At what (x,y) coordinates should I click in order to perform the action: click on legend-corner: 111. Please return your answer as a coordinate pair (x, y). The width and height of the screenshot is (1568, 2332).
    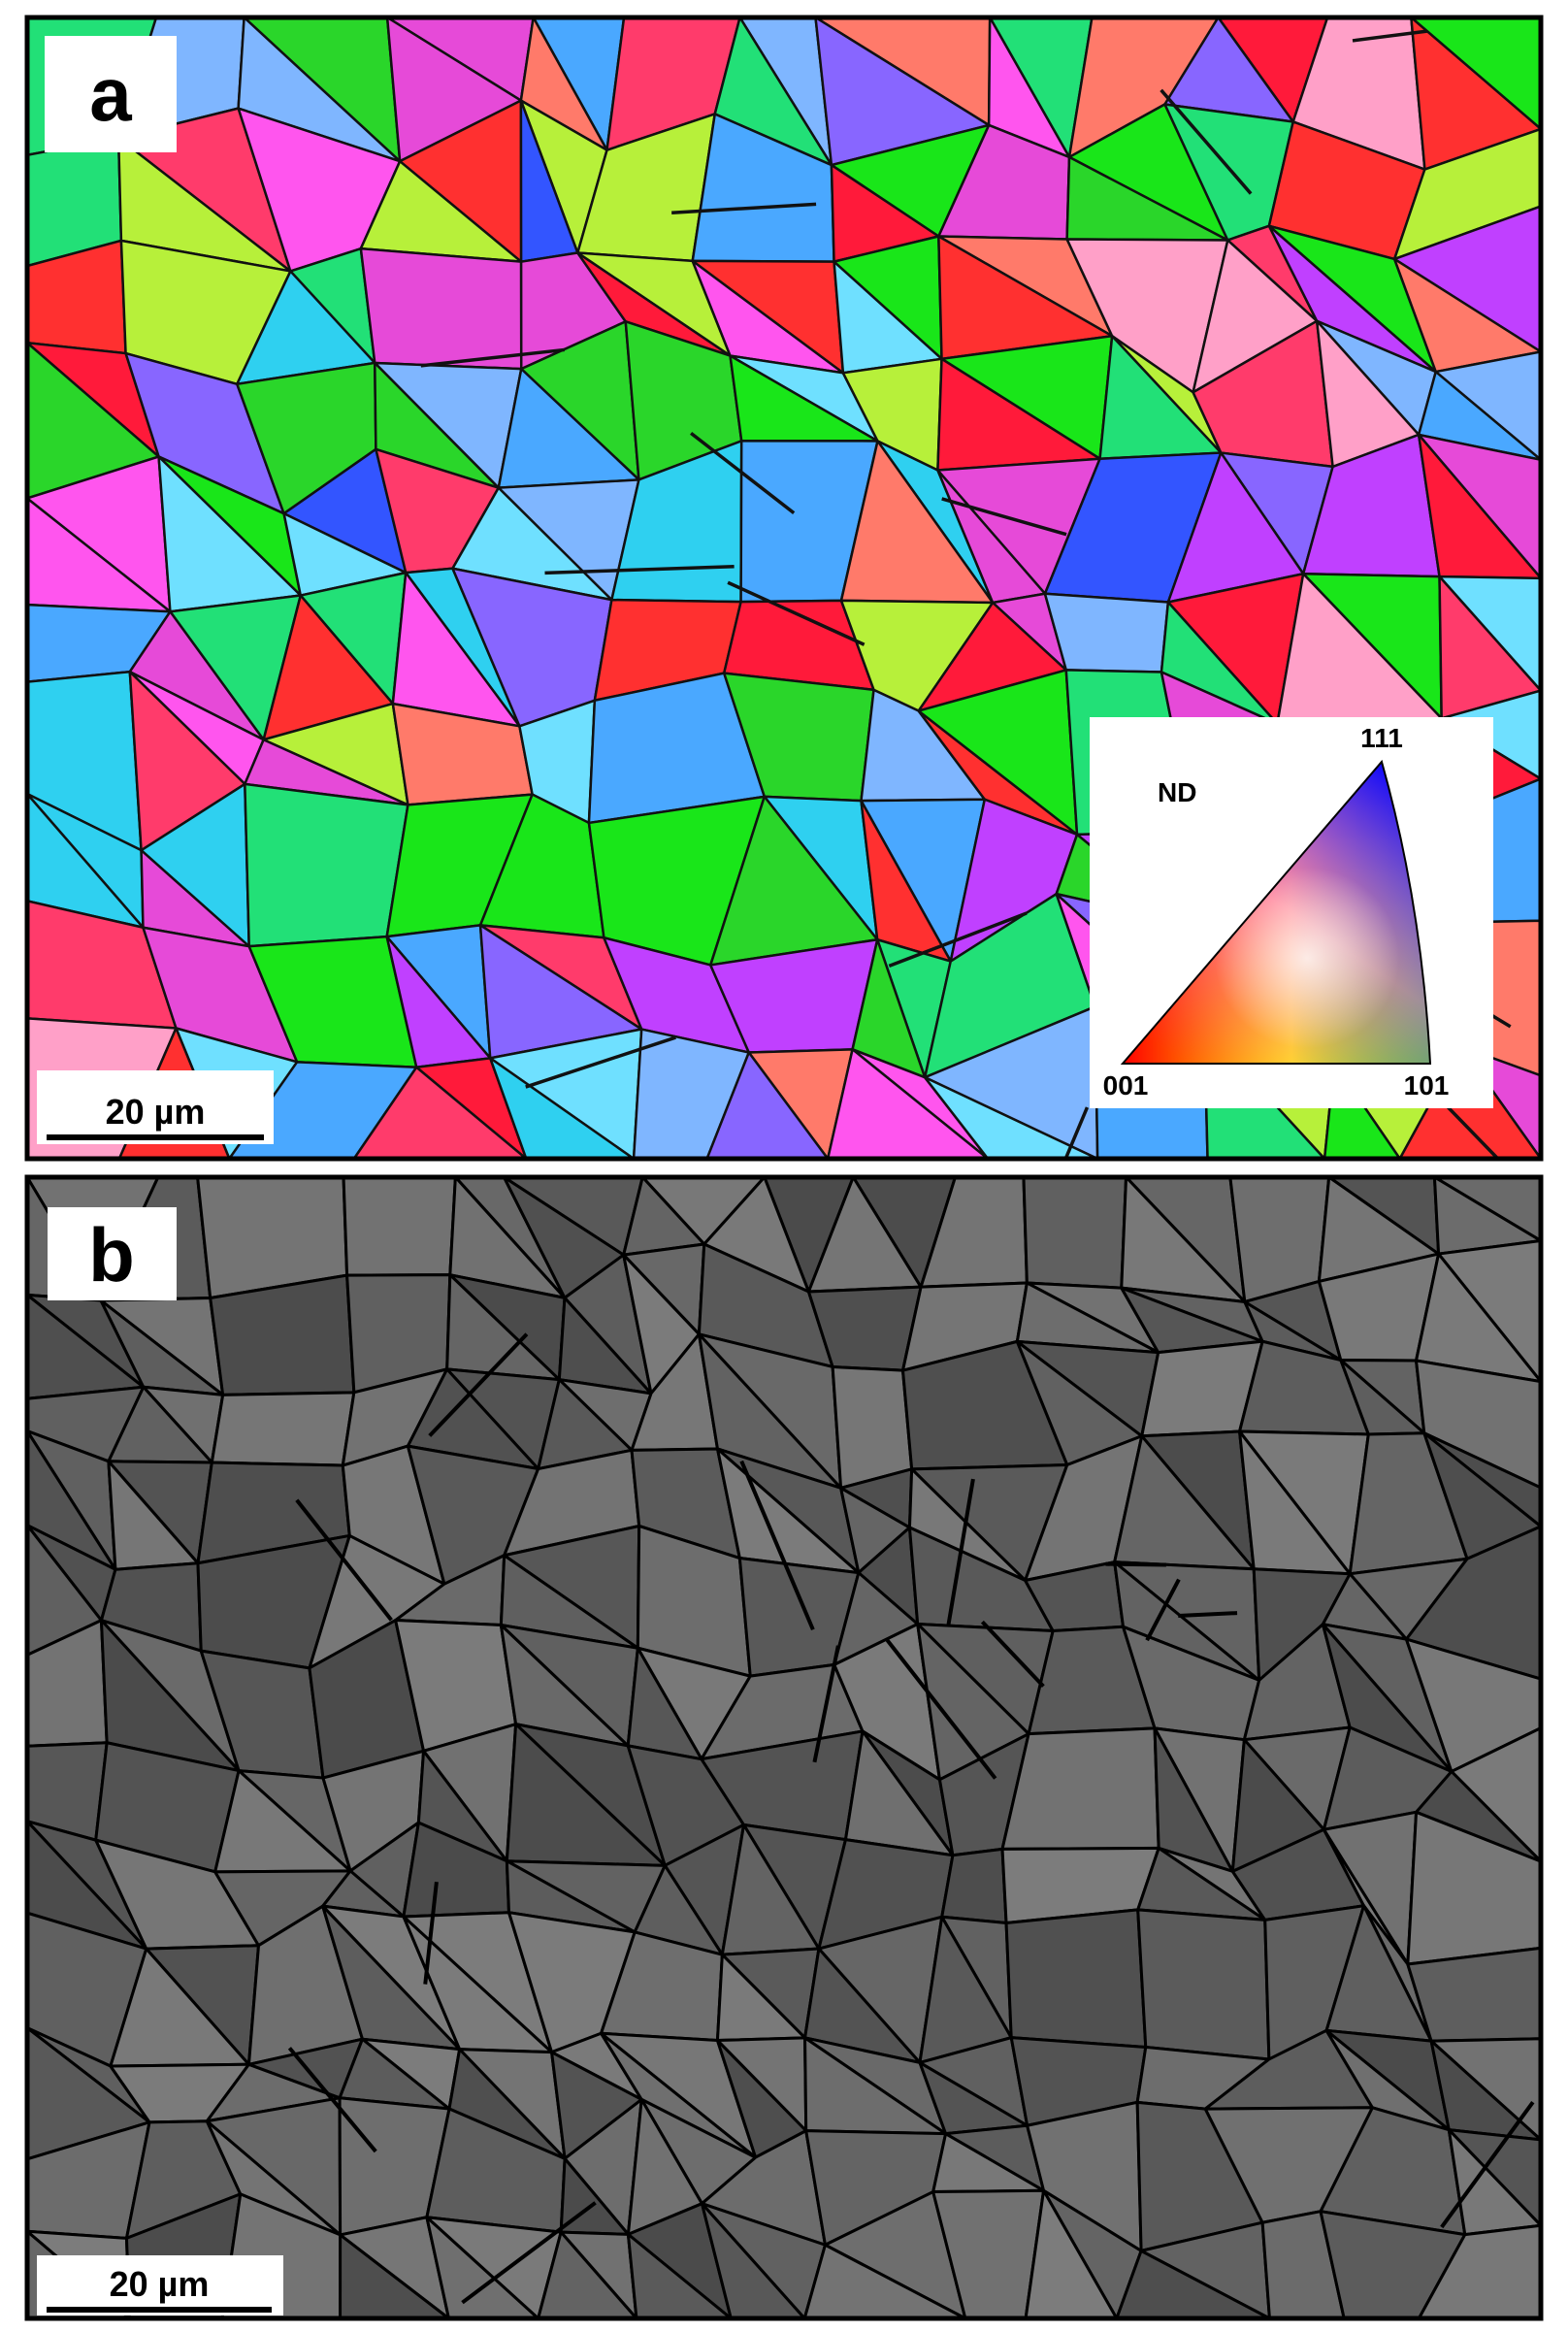
    Looking at the image, I should click on (1381, 738).